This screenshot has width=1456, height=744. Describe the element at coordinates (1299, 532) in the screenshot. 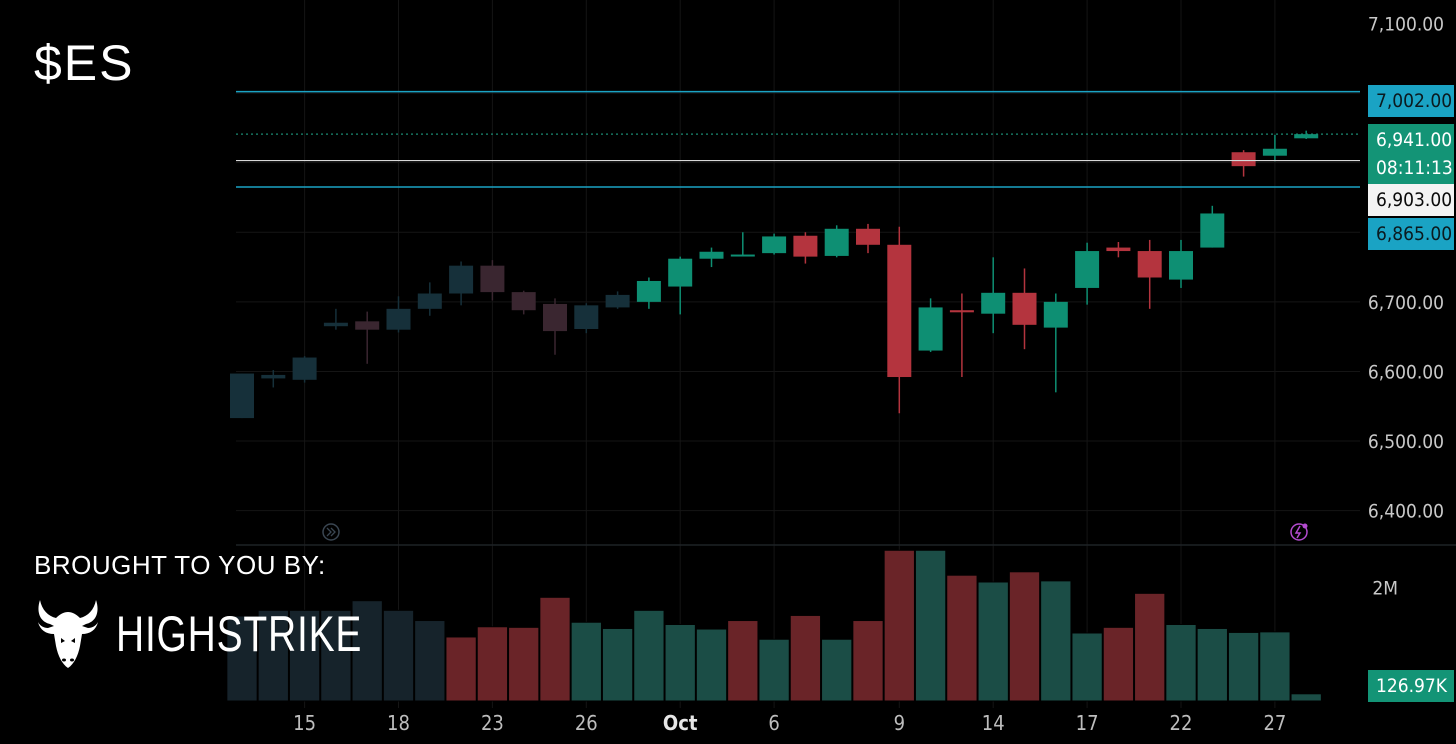

I see `alert-lightning-icon` at that location.